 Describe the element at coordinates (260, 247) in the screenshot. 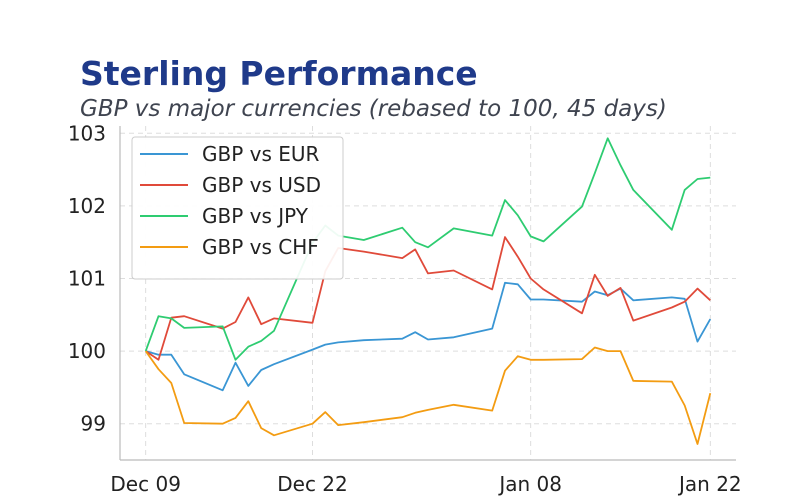

I see `legend-label: GBP vs CHF` at that location.